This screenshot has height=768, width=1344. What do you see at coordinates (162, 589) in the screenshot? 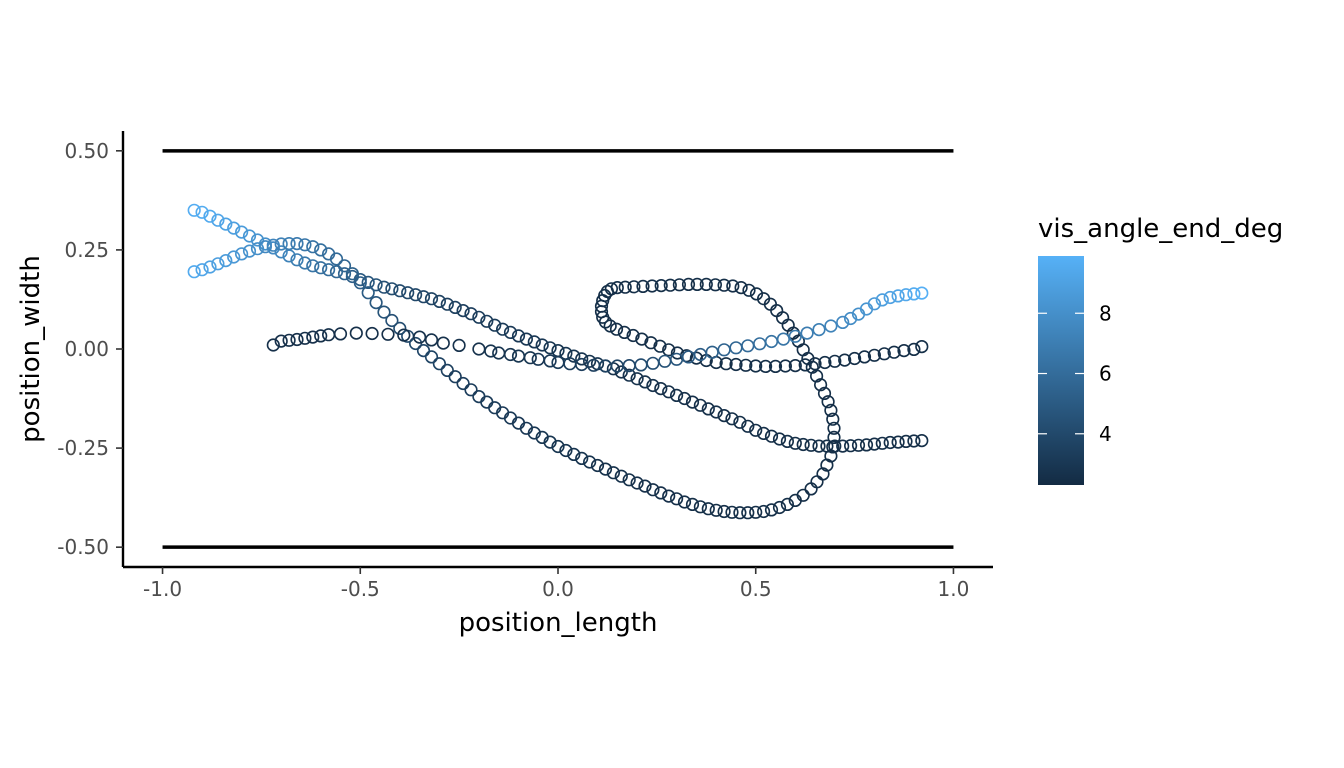
I see `x-tick-label: -1.0` at bounding box center [162, 589].